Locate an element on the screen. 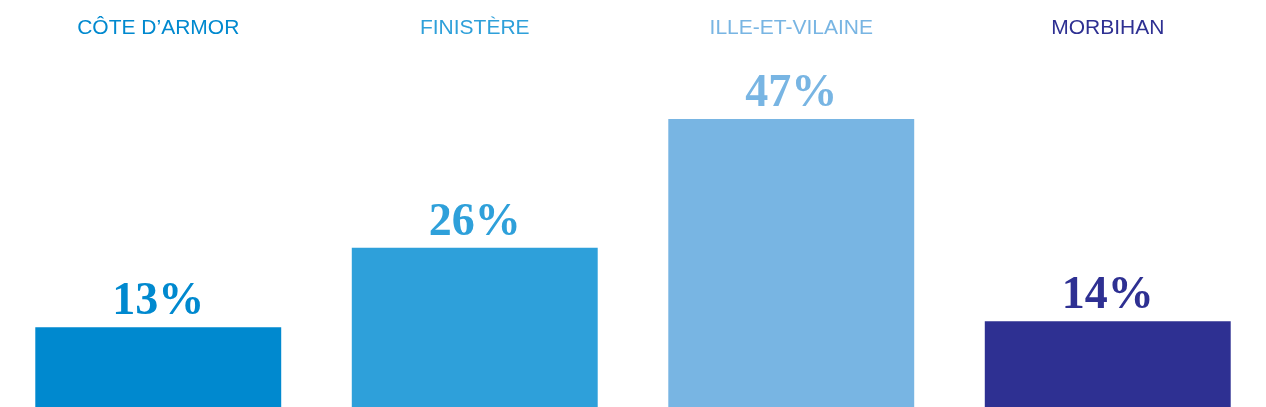 This screenshot has height=407, width=1266. data-label: 13% is located at coordinates (158, 299).